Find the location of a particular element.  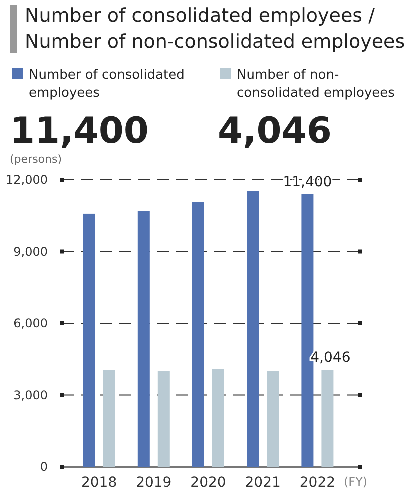

data-label: 11,400 is located at coordinates (307, 182).